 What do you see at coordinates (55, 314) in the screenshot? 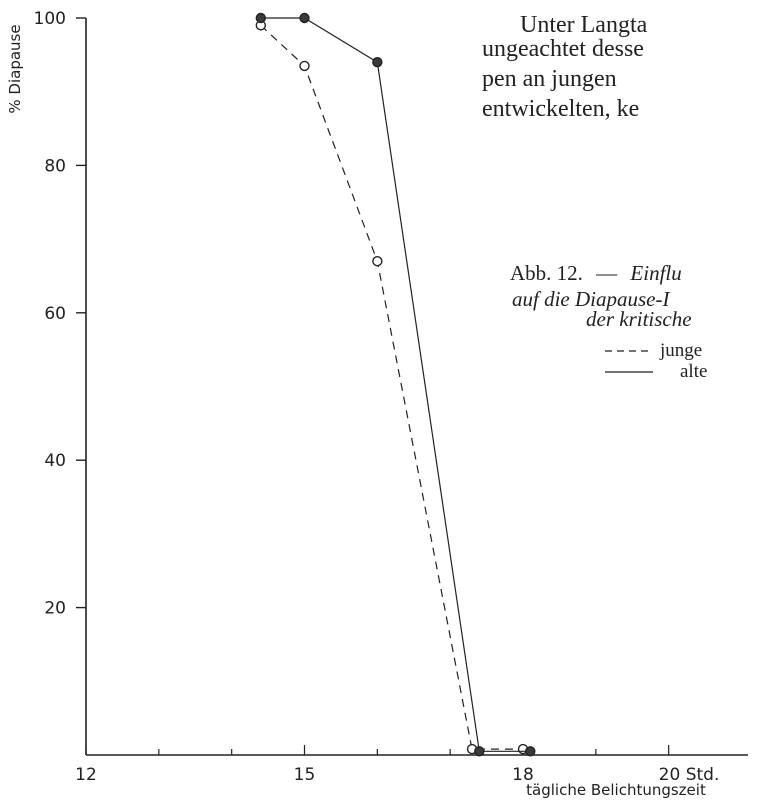
I see `y-tick-label: 60` at bounding box center [55, 314].